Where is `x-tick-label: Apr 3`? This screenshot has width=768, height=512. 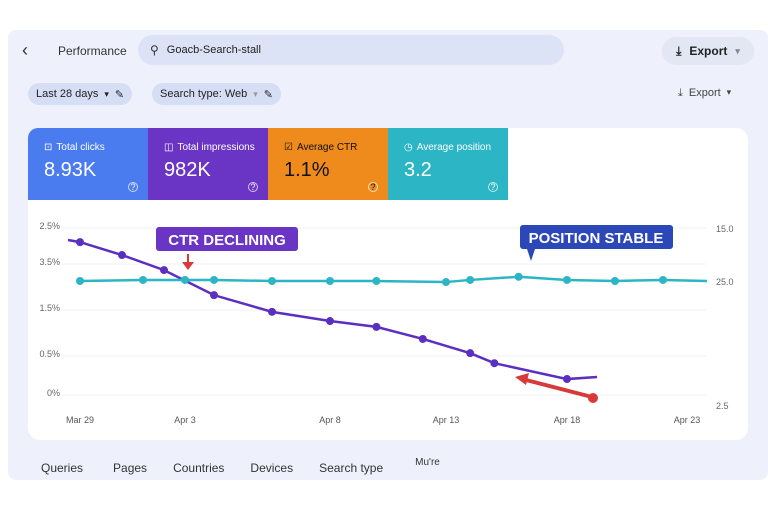 x-tick-label: Apr 3 is located at coordinates (185, 420).